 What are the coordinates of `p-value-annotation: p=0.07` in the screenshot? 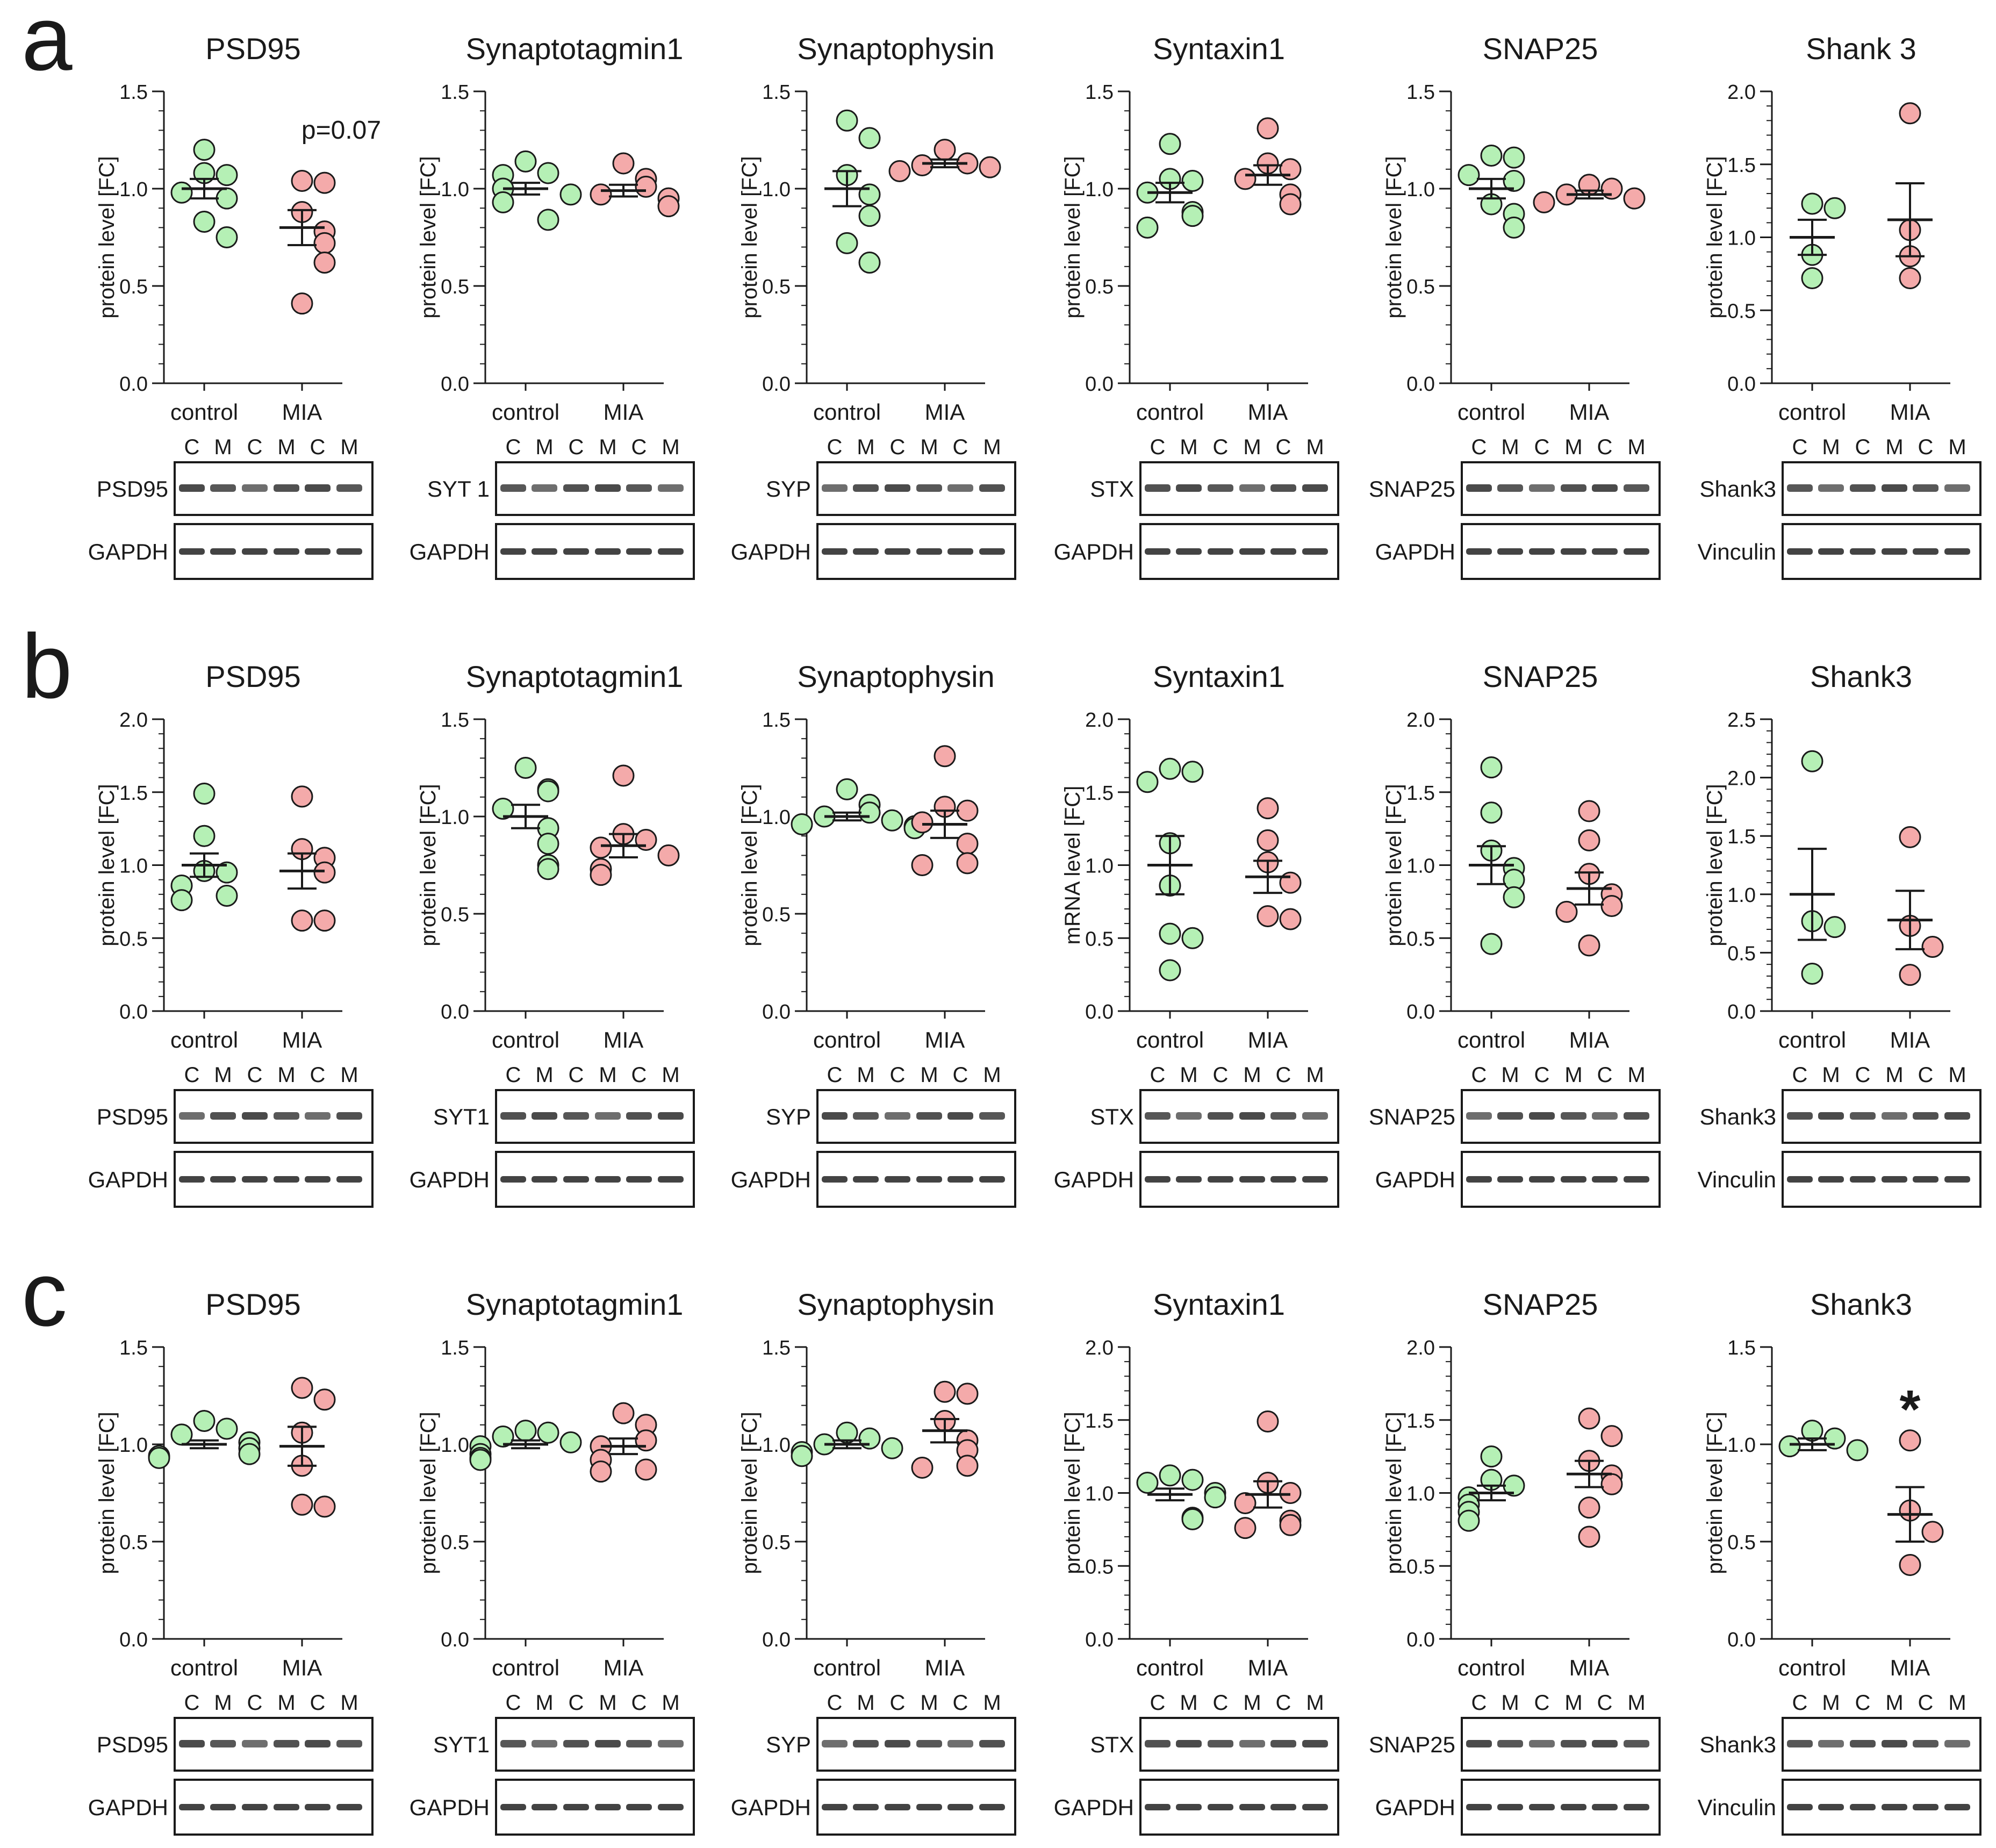 It's located at (341, 130).